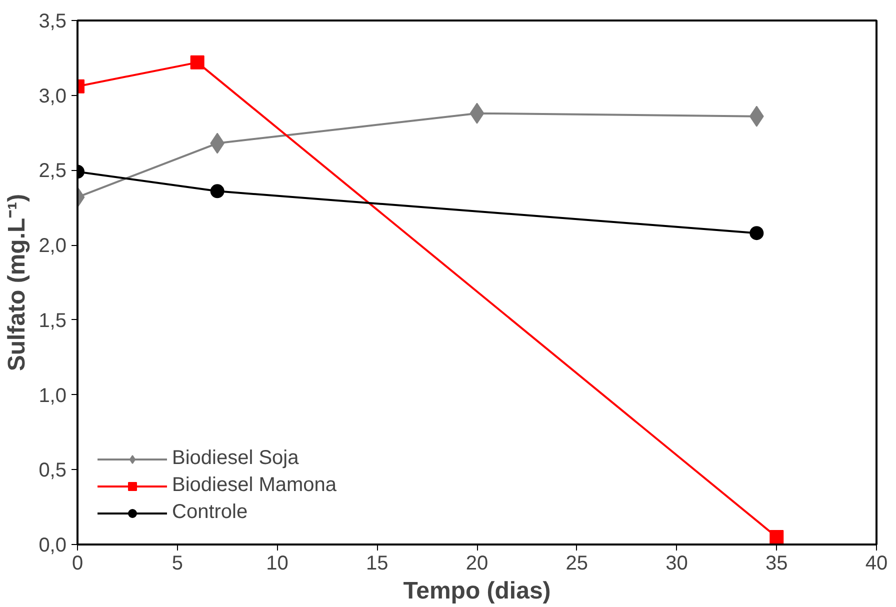  Describe the element at coordinates (254, 485) in the screenshot. I see `legend-label: Biodiesel Mamona` at that location.